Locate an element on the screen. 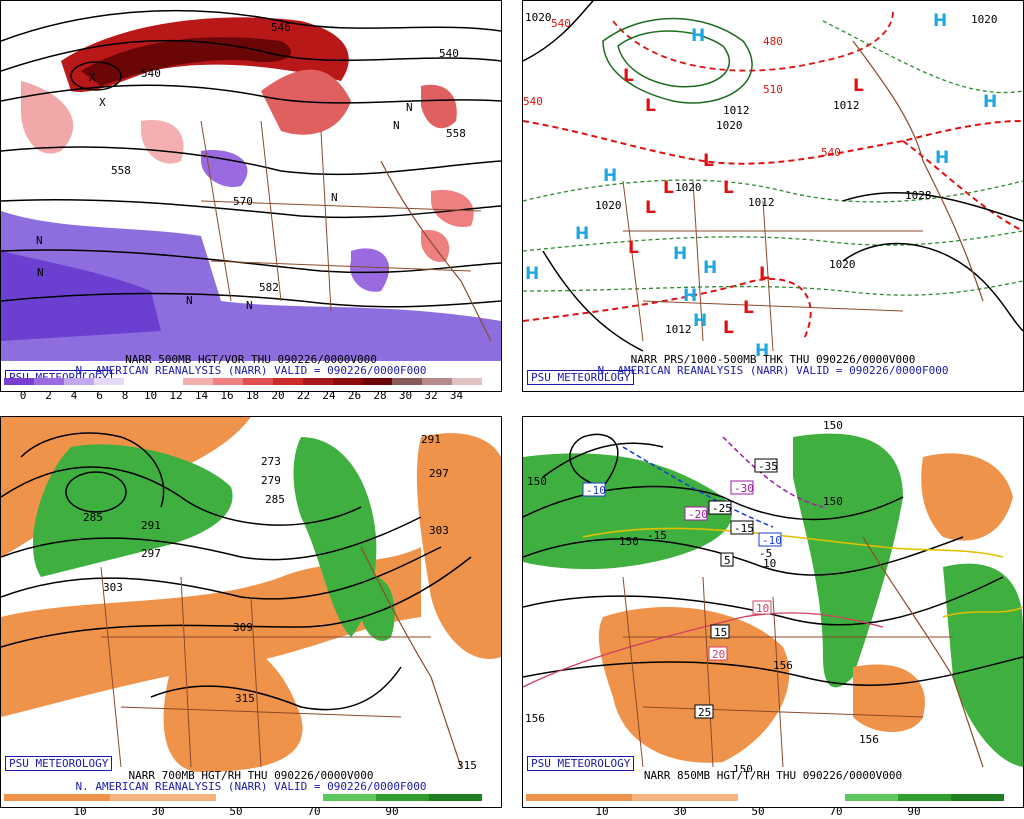 The width and height of the screenshot is (1024, 819). colorbar-850mb is located at coordinates (765, 797).